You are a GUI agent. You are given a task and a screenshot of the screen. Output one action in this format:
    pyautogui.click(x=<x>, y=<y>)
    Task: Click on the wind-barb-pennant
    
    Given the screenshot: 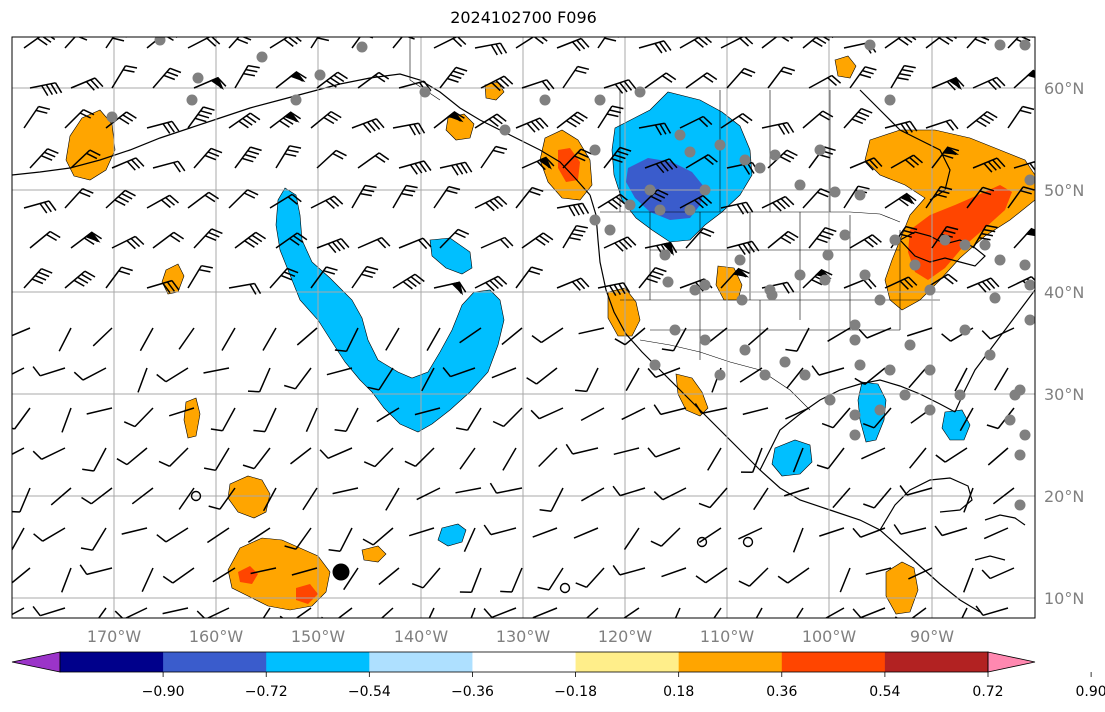 What is the action you would take?
    pyautogui.click(x=297, y=76)
    